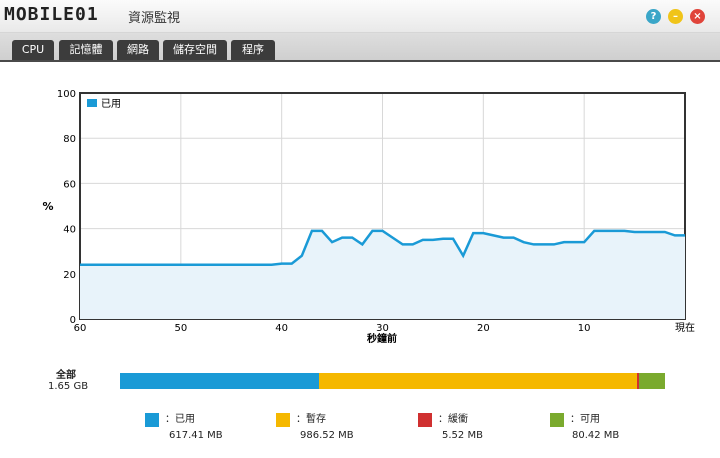 The height and width of the screenshot is (458, 720). Describe the element at coordinates (283, 420) in the screenshot. I see `cached-swatch` at that location.